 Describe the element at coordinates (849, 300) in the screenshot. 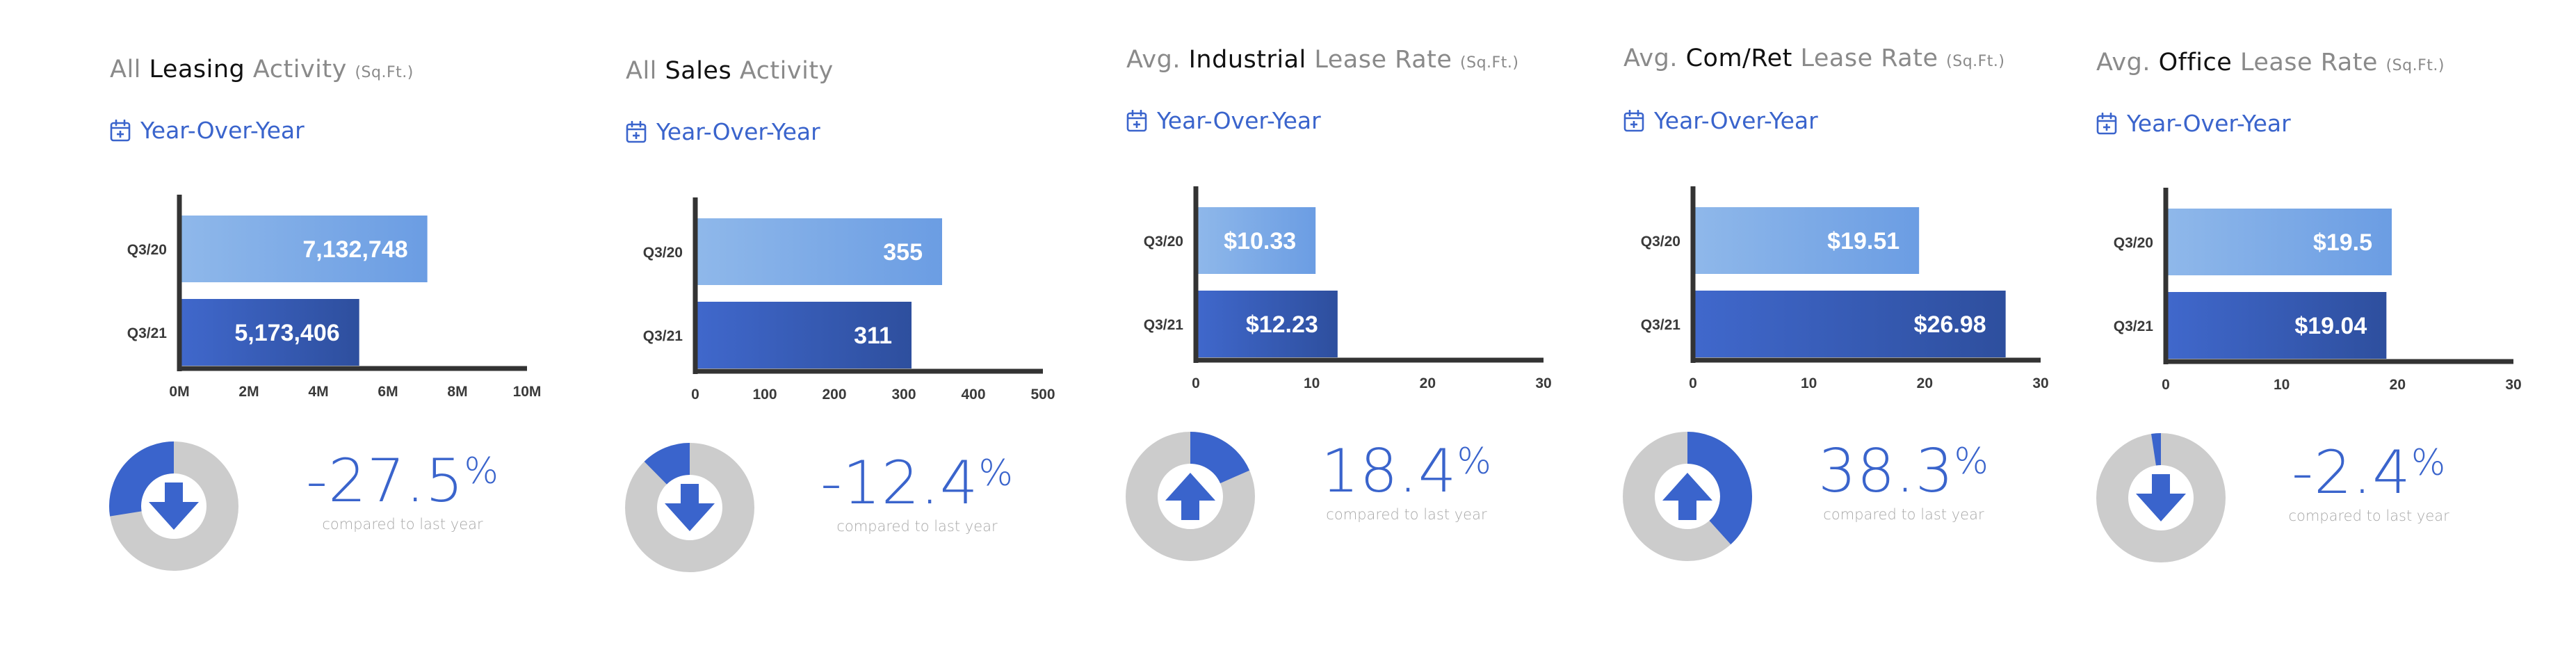

I see `bar-chart: Q3/20 355 Q3/21 311 0 100 200 300 400 500` at that location.